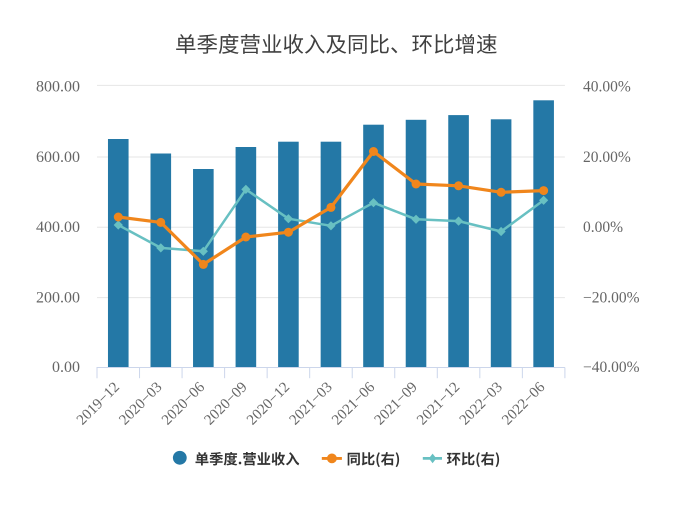 This screenshot has width=693, height=507. I want to click on svg-text: 200.00, so click(58, 297).